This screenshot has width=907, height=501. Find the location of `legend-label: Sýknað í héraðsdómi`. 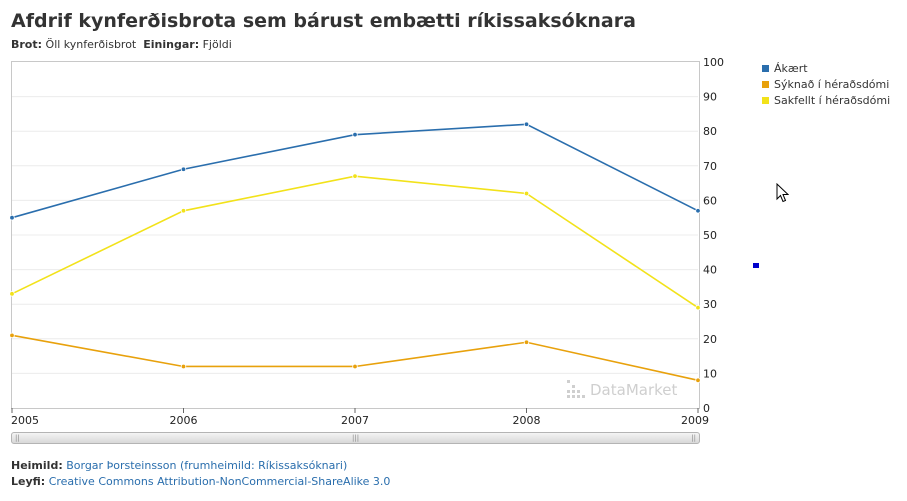

legend-label: Sýknað í héraðsdómi is located at coordinates (832, 84).